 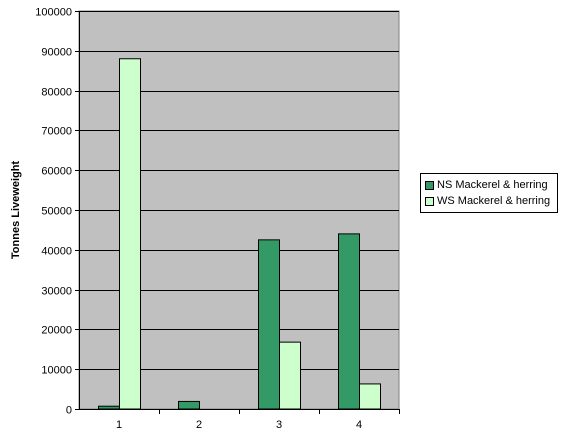 I want to click on legend-item-ws: WS Mackerel & herring, so click(x=489, y=201).